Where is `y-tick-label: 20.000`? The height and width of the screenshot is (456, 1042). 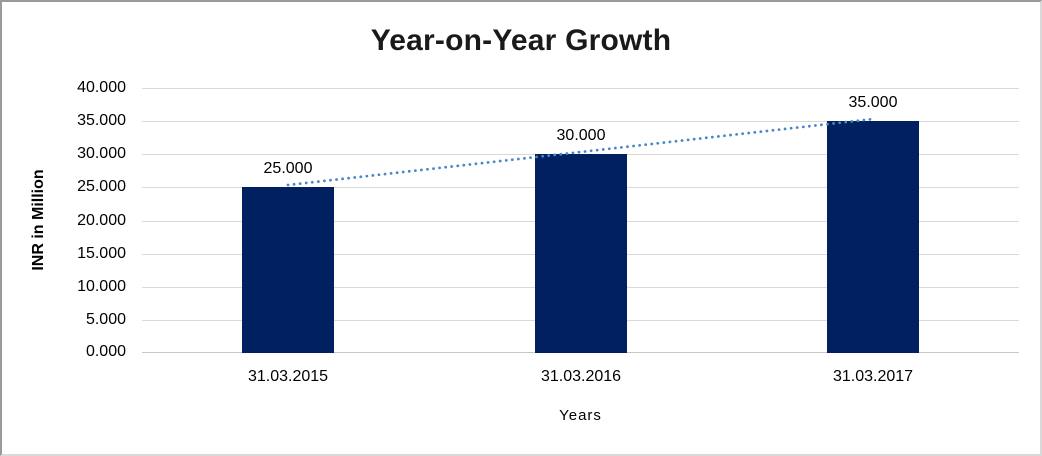 y-tick-label: 20.000 is located at coordinates (101, 220).